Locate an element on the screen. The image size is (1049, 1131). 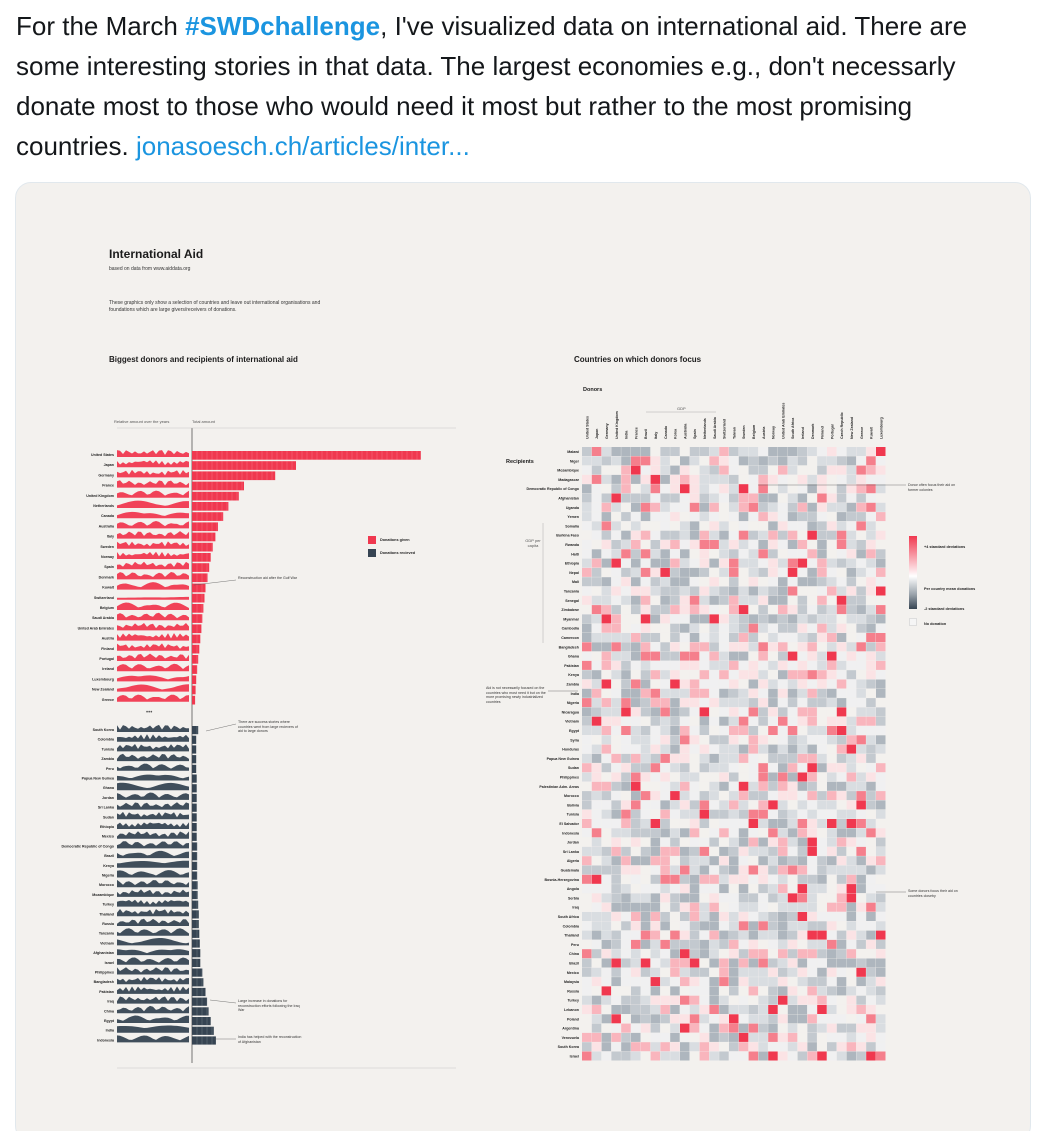
bar-row-label: Democratic Republic of Congo is located at coordinates (87, 846).